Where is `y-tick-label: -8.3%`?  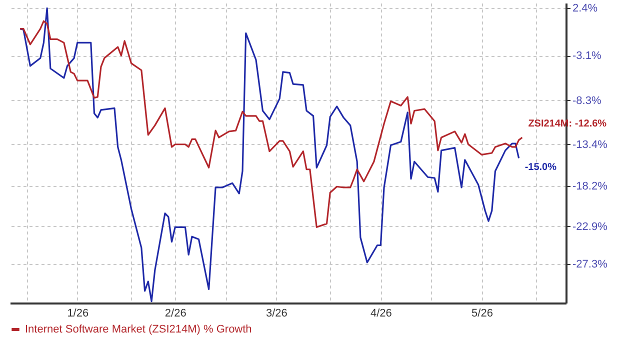 y-tick-label: -8.3% is located at coordinates (587, 100).